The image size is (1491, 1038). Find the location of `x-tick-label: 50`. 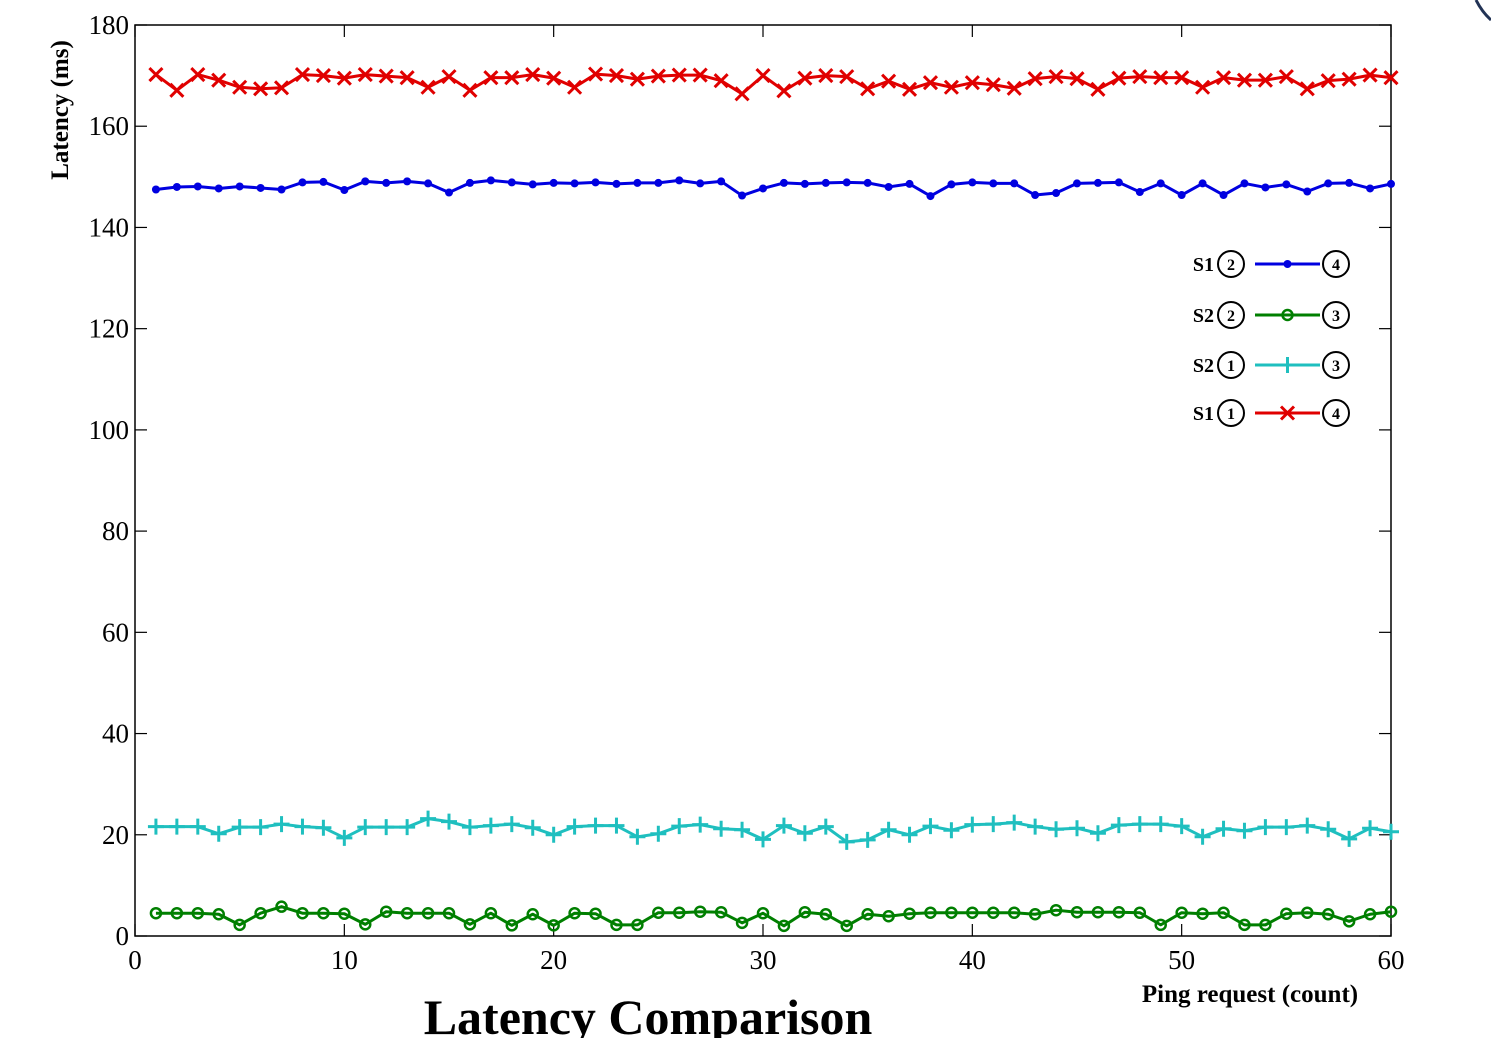

x-tick-label: 50 is located at coordinates (1181, 960).